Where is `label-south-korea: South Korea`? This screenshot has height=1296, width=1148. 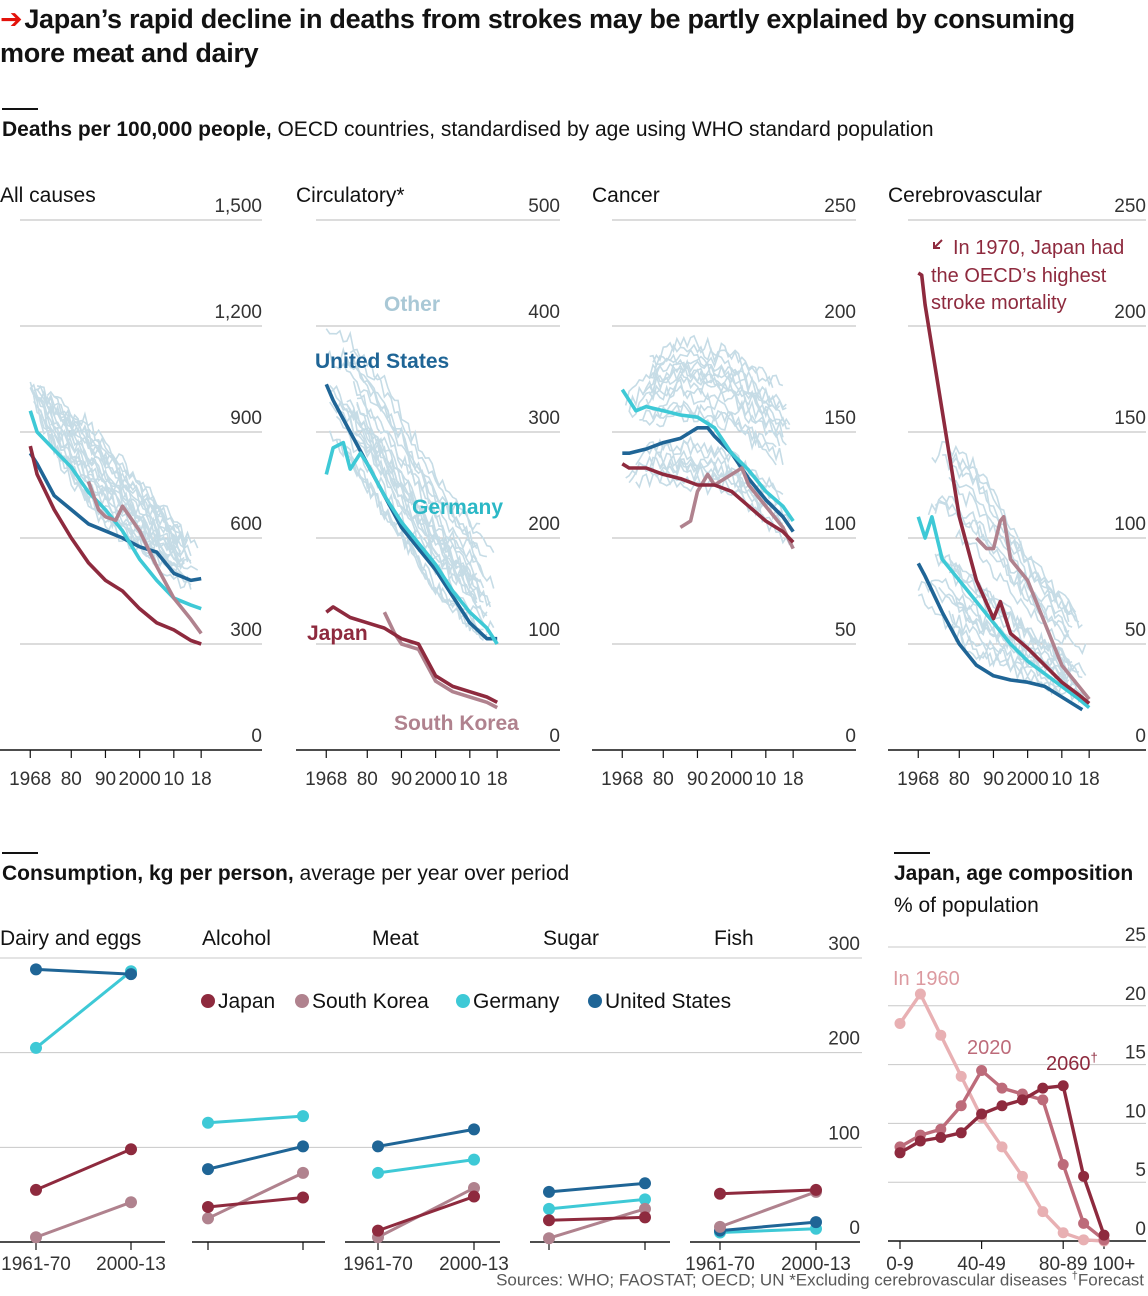
label-south-korea: South Korea is located at coordinates (456, 723).